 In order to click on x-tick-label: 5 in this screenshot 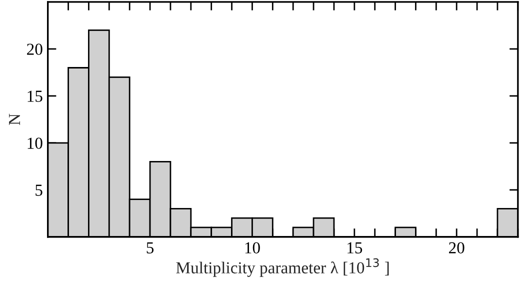, I will do `click(150, 248)`.